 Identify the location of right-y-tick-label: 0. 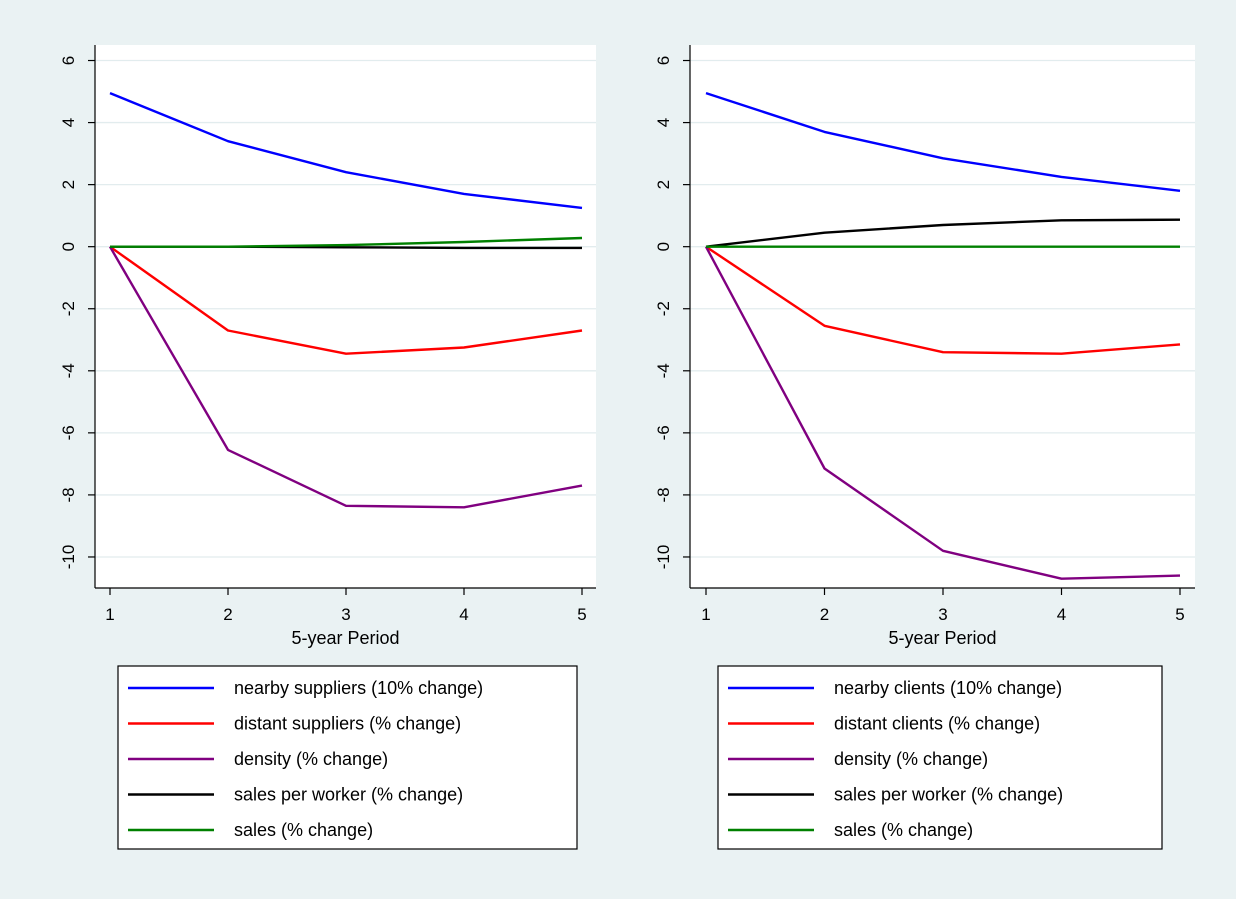
(663, 246).